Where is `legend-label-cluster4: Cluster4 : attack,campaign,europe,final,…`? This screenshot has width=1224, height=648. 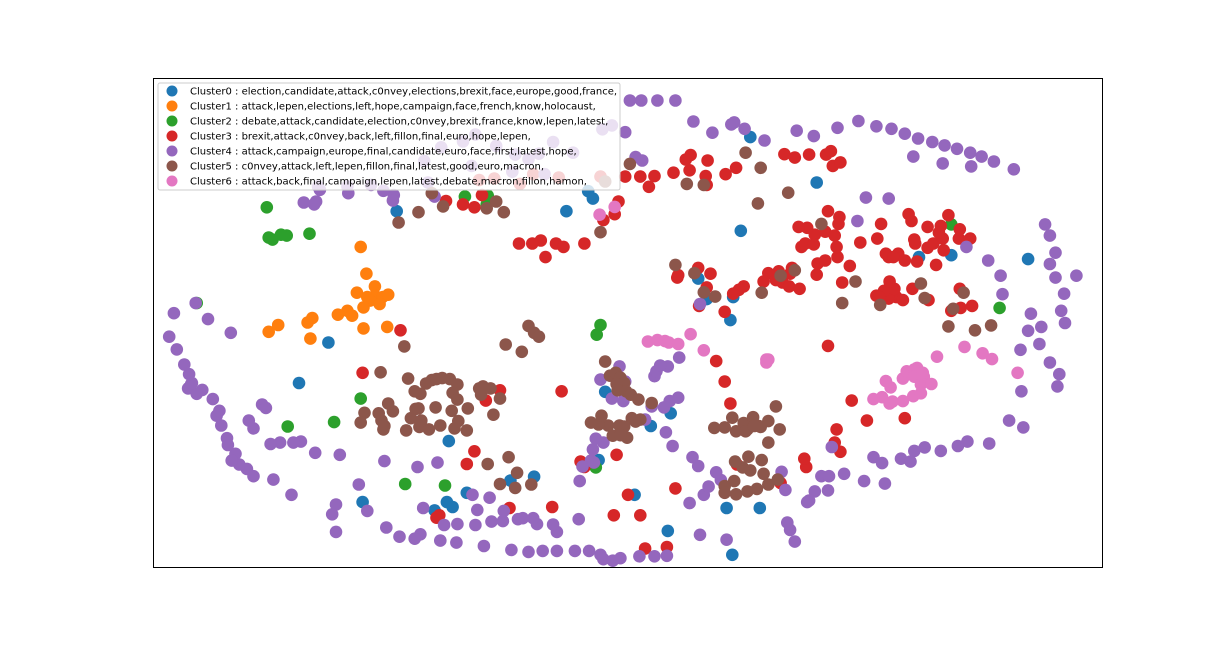 legend-label-cluster4: Cluster4 : attack,campaign,europe,final,… is located at coordinates (383, 152).